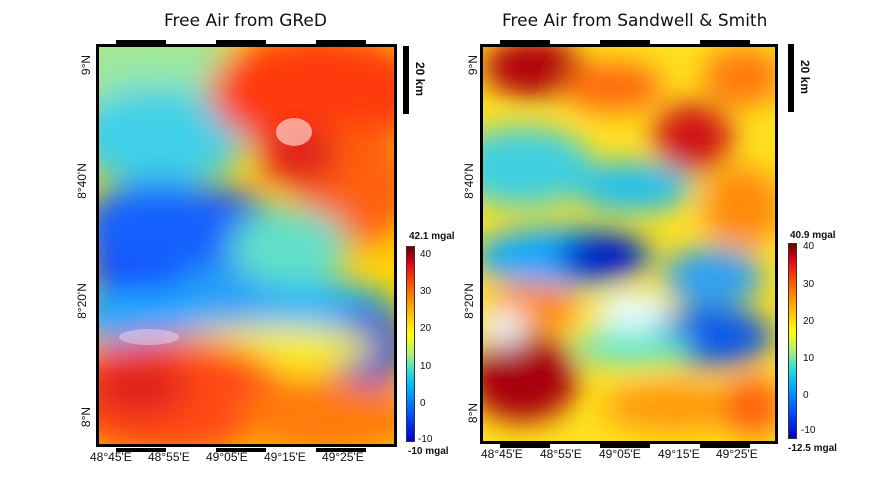 The image size is (876, 500). What do you see at coordinates (432, 236) in the screenshot?
I see `colorbar-max-label: 42.1 mgal` at bounding box center [432, 236].